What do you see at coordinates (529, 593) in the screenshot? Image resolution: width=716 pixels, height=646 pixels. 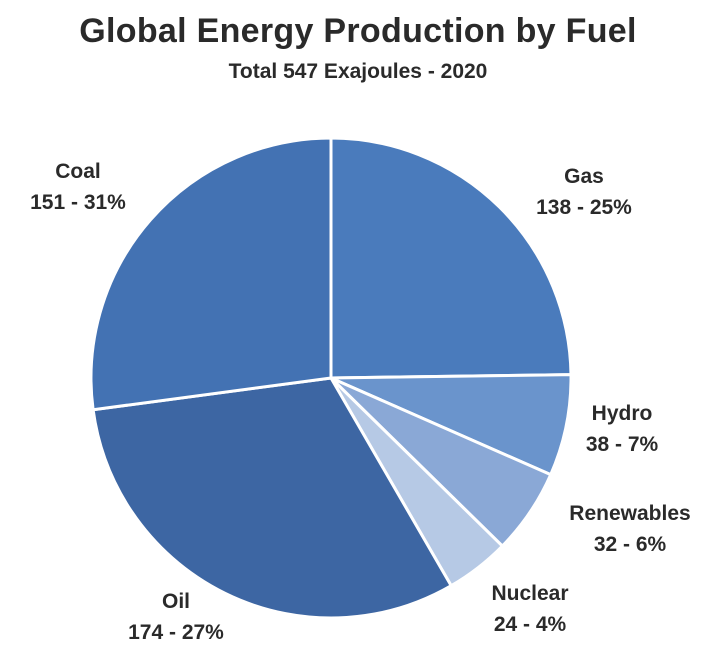 I see `slice-label-name-nuclear: Nuclear` at bounding box center [529, 593].